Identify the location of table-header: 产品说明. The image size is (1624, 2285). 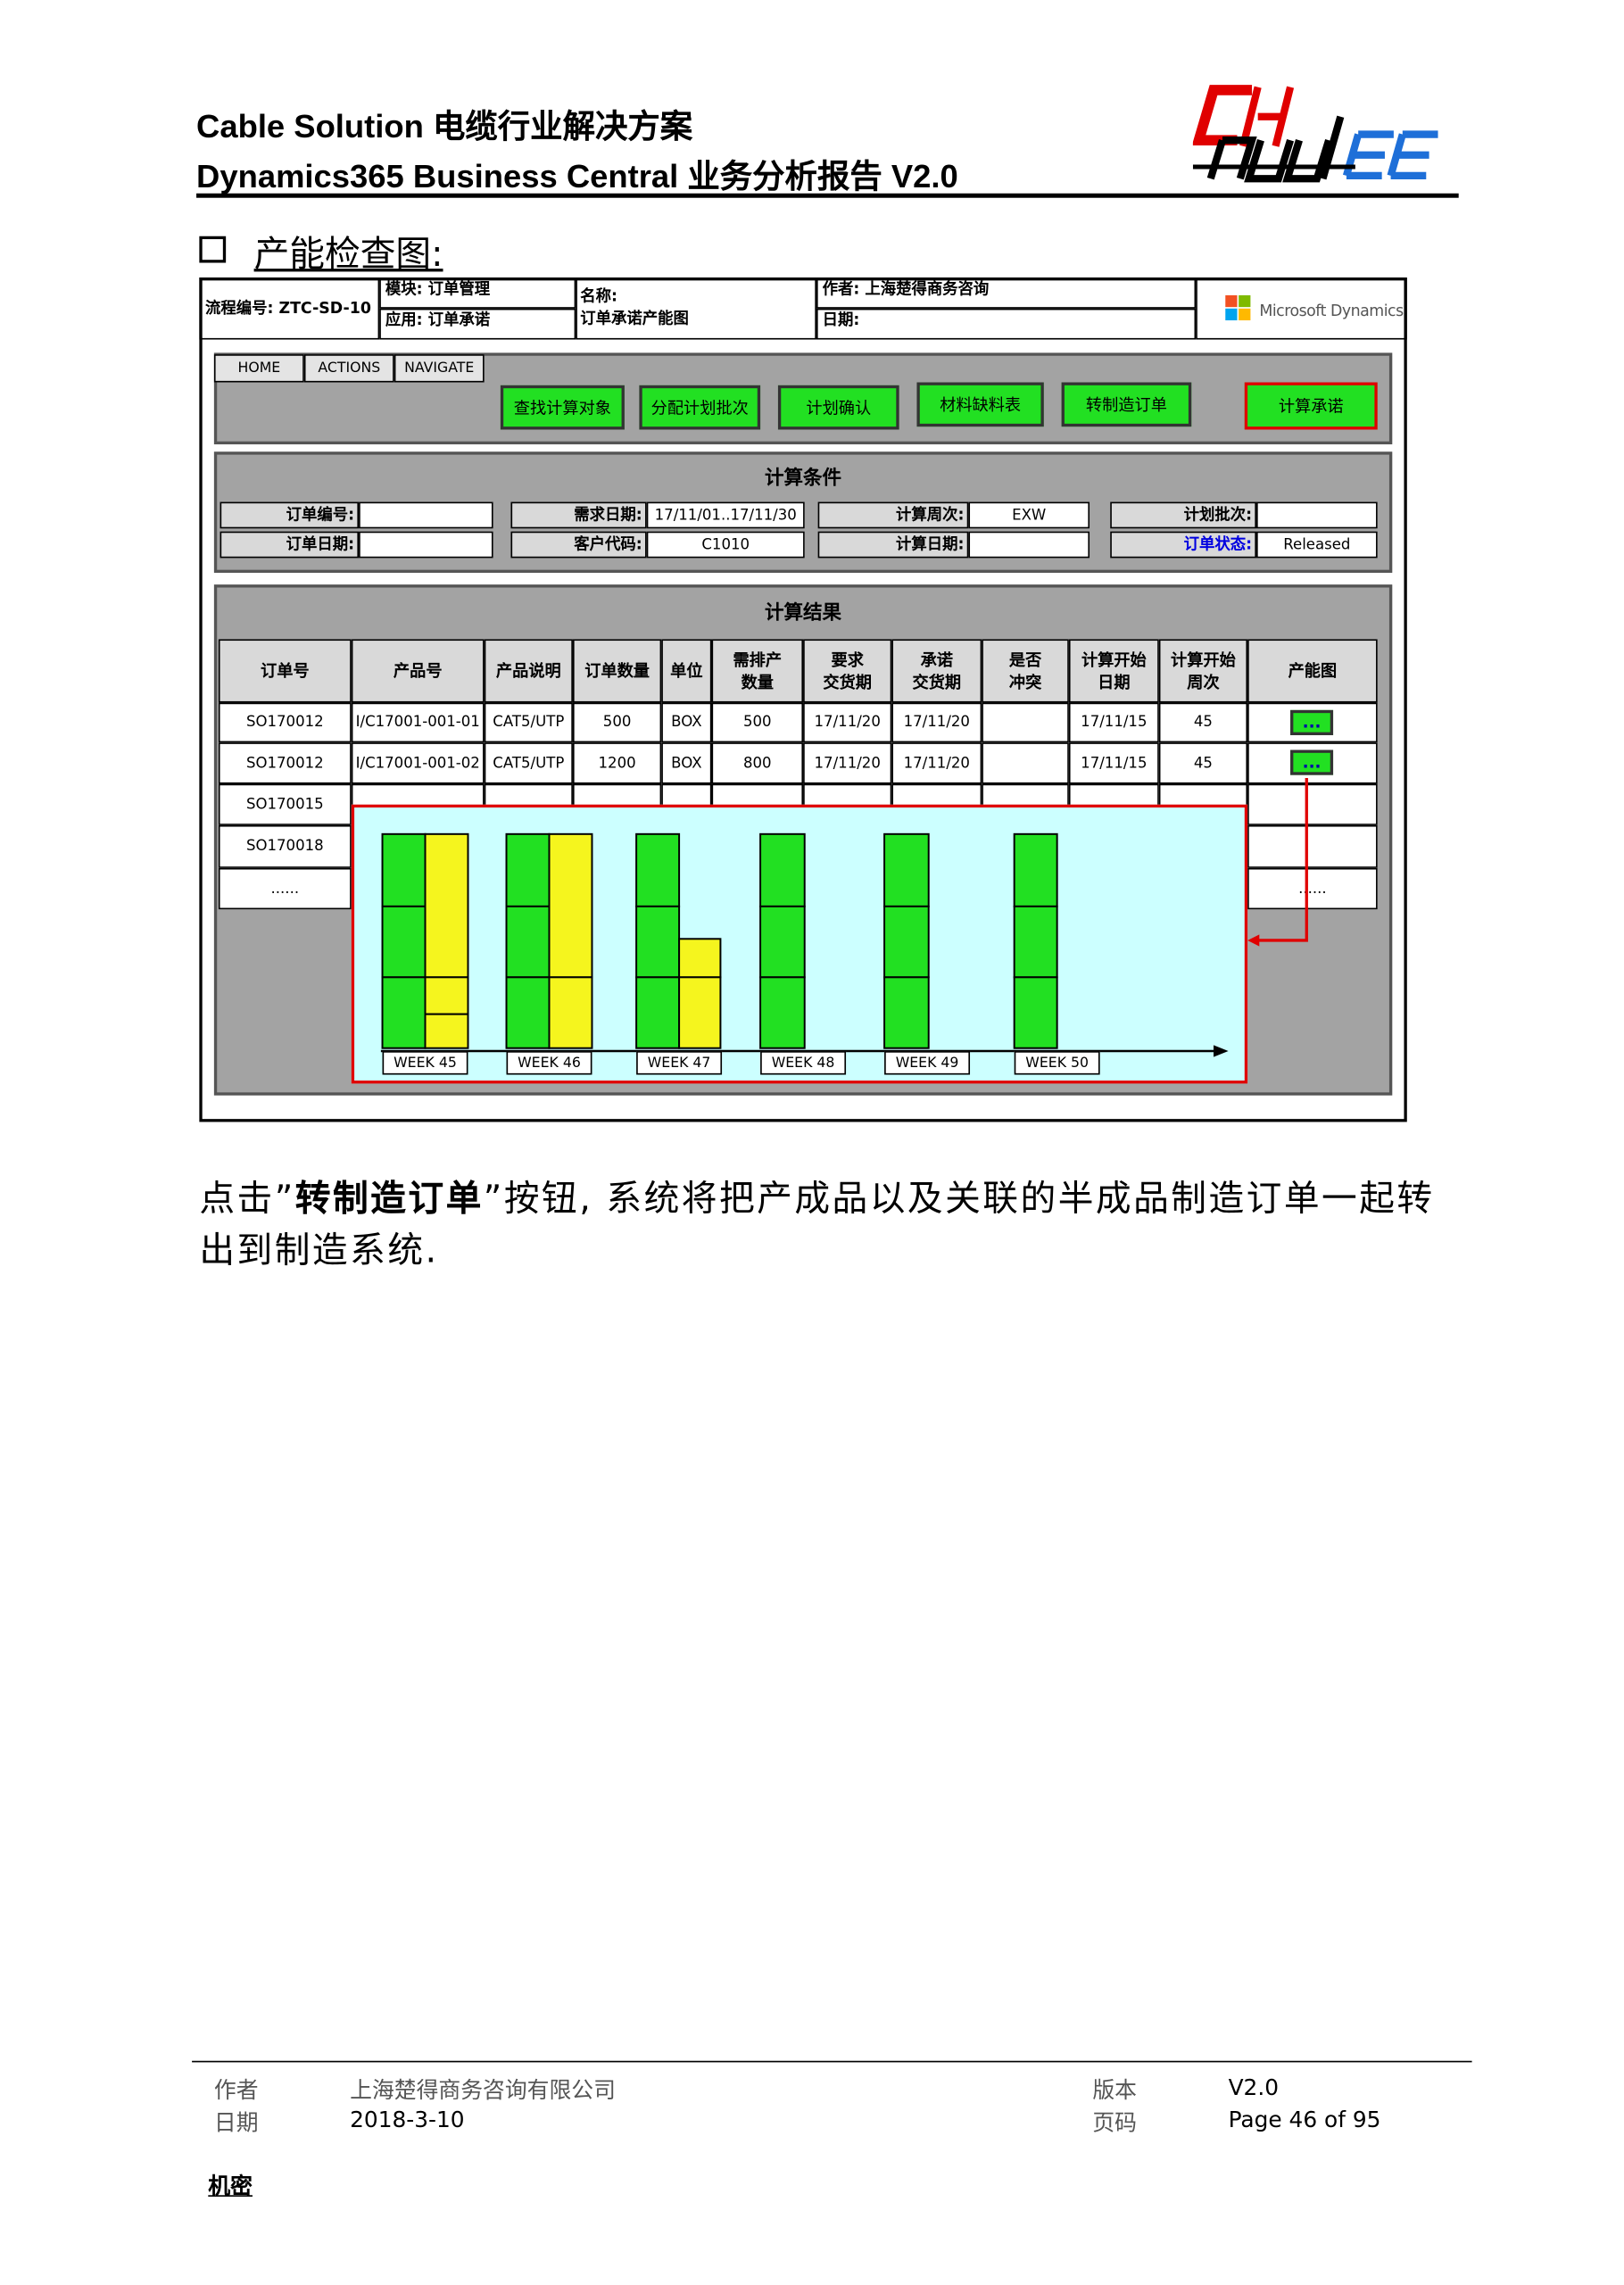
(528, 671).